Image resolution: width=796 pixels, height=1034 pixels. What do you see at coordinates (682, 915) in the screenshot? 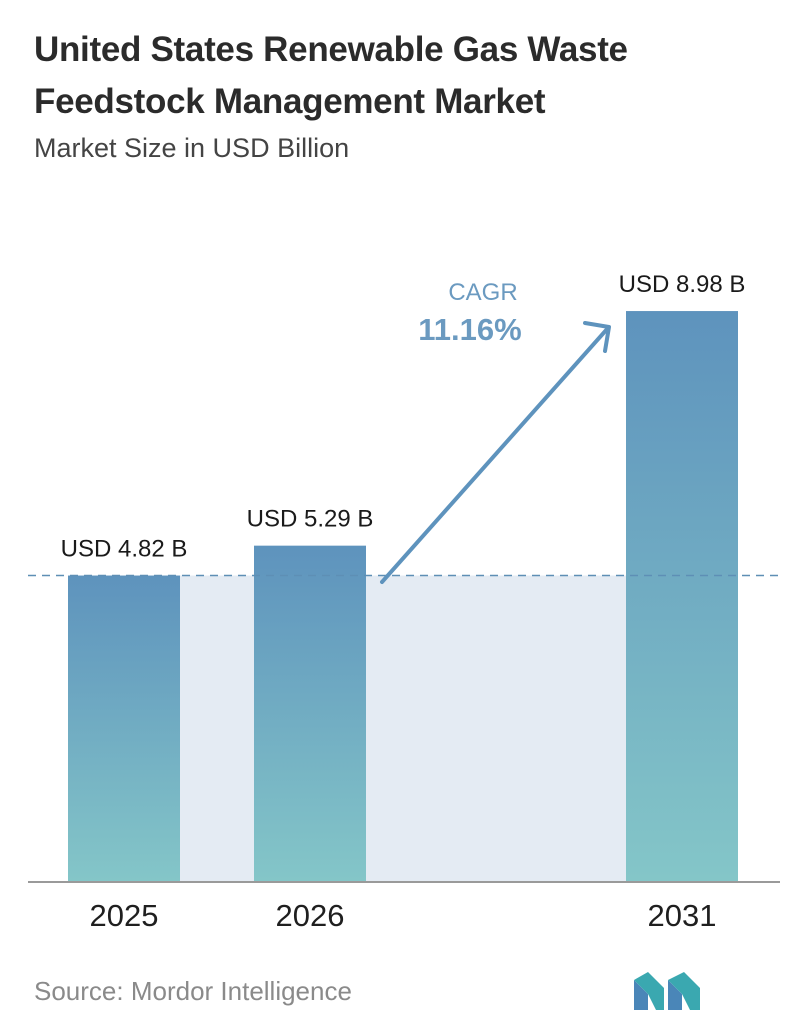
I see `x-tick-2031: 2031` at bounding box center [682, 915].